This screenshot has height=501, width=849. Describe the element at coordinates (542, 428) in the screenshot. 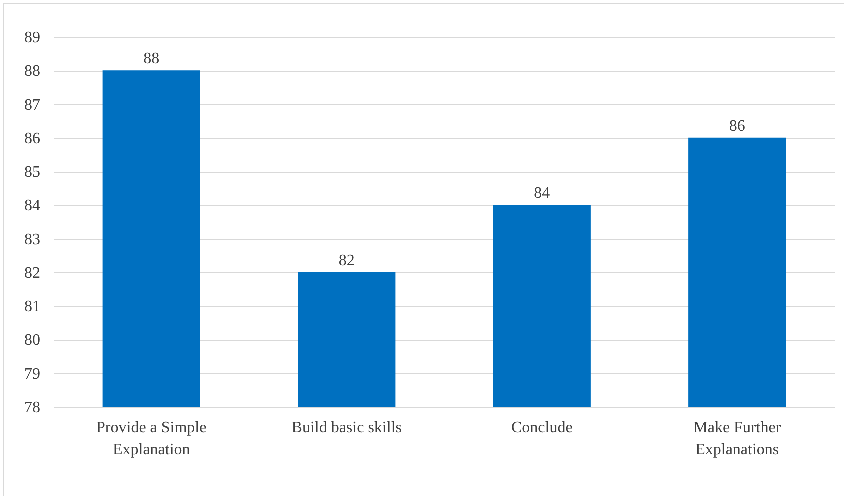

I see `x-tick-label: Conclude` at that location.